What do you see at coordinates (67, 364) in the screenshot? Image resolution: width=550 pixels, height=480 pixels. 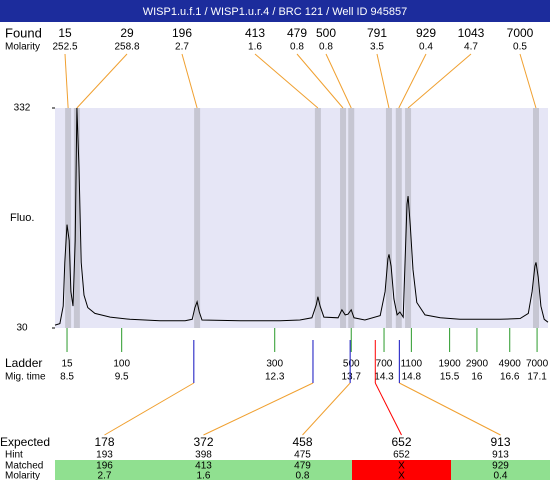 I see `ladder-size: 15` at bounding box center [67, 364].